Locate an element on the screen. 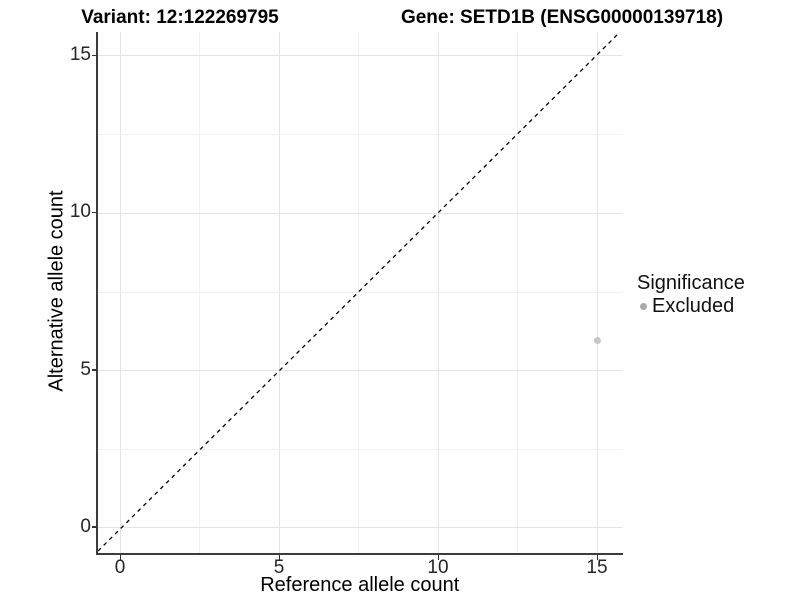 The height and width of the screenshot is (600, 800). legend: Significance Excluded is located at coordinates (691, 294).